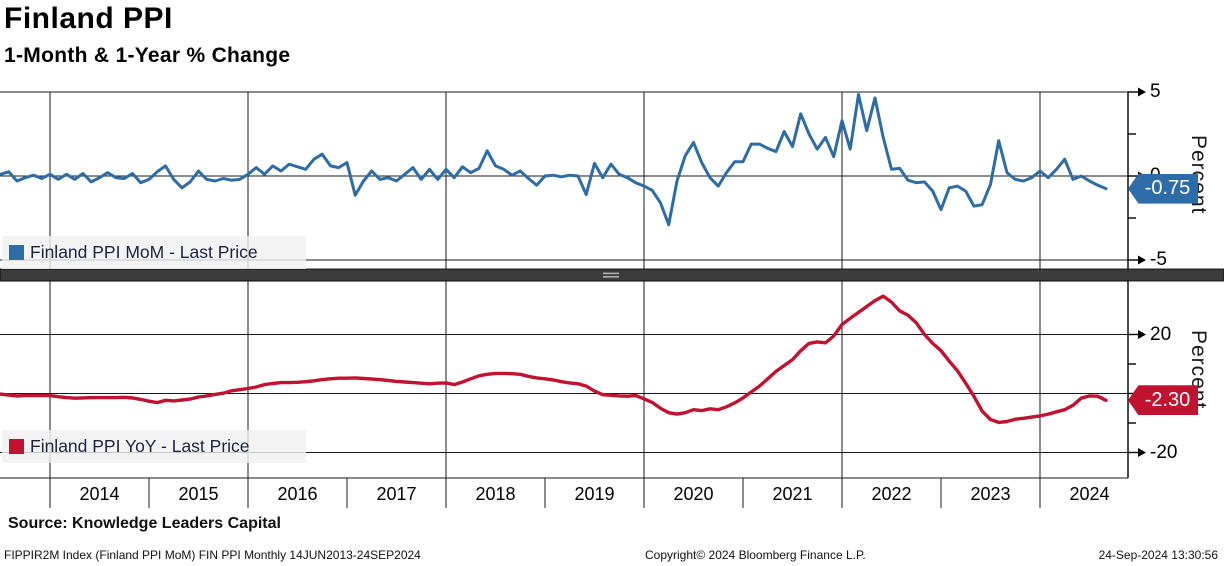 Image resolution: width=1224 pixels, height=566 pixels. Describe the element at coordinates (693, 494) in the screenshot. I see `x-tick-year-label: 2020` at that location.